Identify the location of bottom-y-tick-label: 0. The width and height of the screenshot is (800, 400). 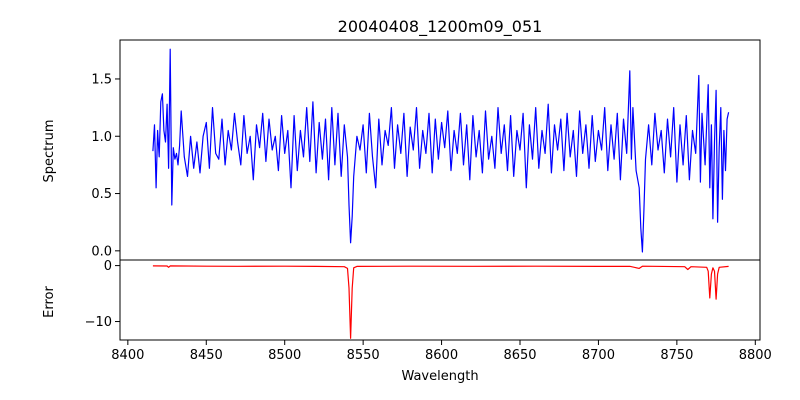
(108, 266).